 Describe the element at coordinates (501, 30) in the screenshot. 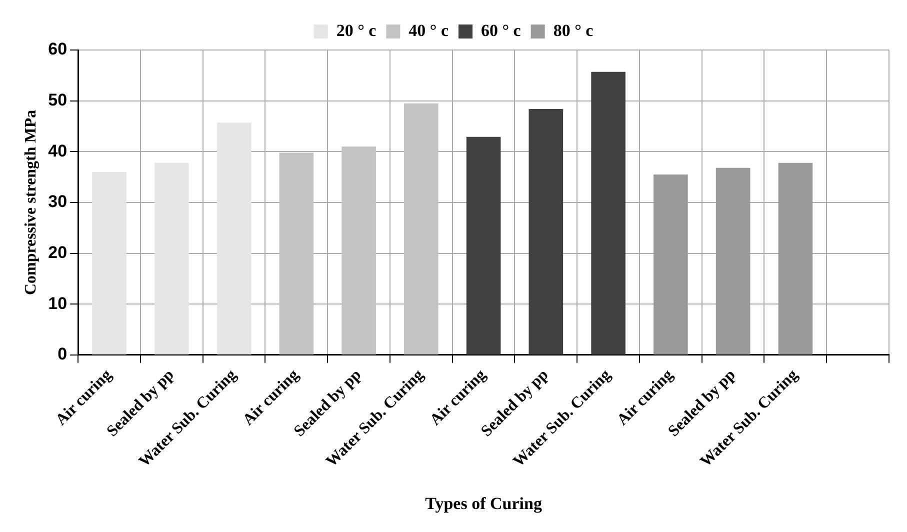

I see `legend-label: 60 ° c` at that location.